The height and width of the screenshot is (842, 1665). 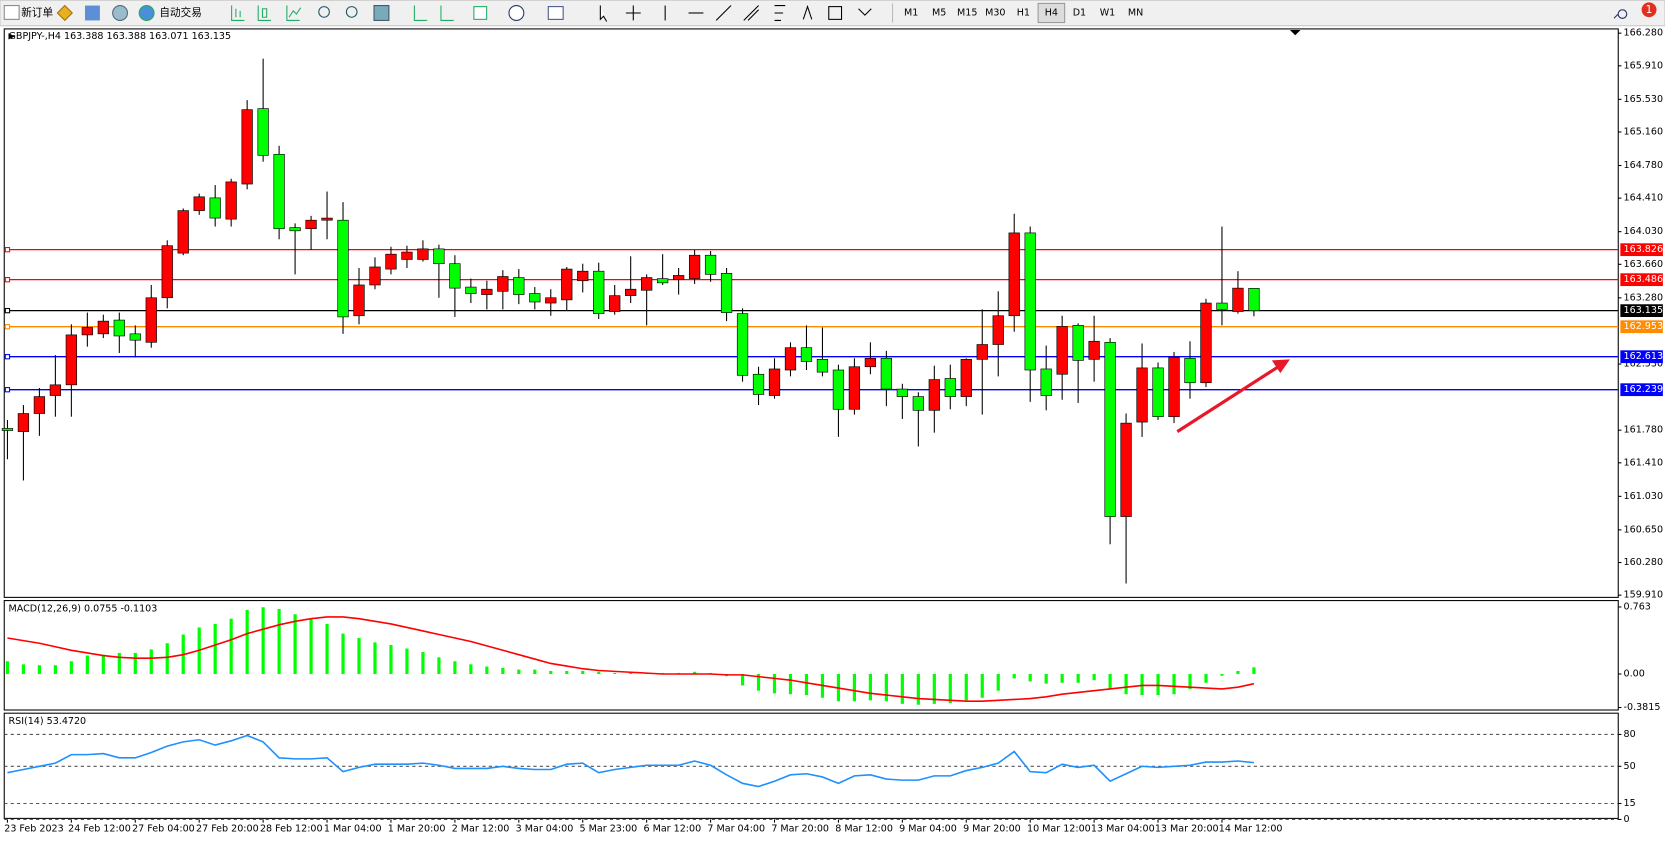 What do you see at coordinates (1643, 389) in the screenshot?
I see `level-label: 162.239` at bounding box center [1643, 389].